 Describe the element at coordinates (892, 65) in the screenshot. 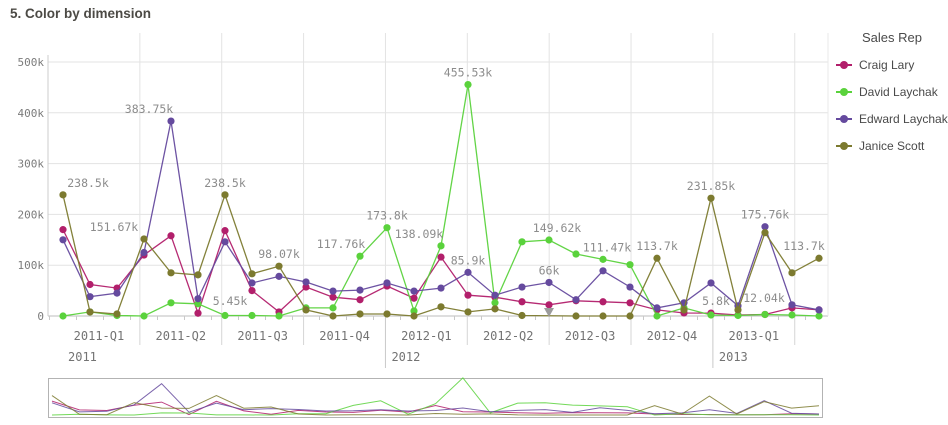

I see `legend-item-craig-lary: Craig Lary` at that location.